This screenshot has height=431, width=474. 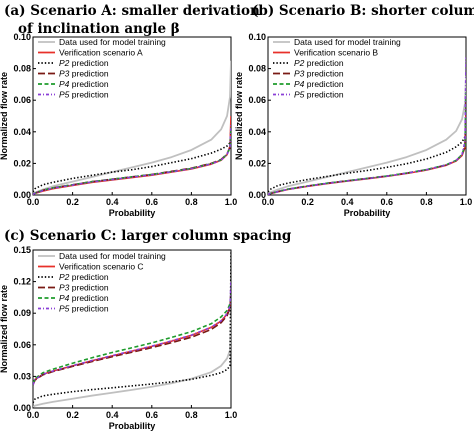 What do you see at coordinates (99, 29) in the screenshot?
I see `panel-a-title-line2: of inclination angle β` at bounding box center [99, 29].